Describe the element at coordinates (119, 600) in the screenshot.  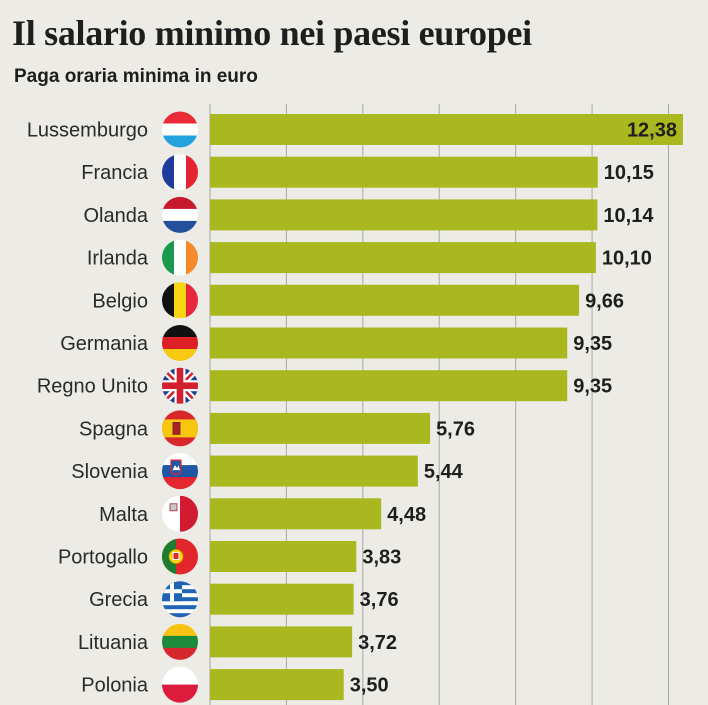
I see `country-label: Grecia` at that location.